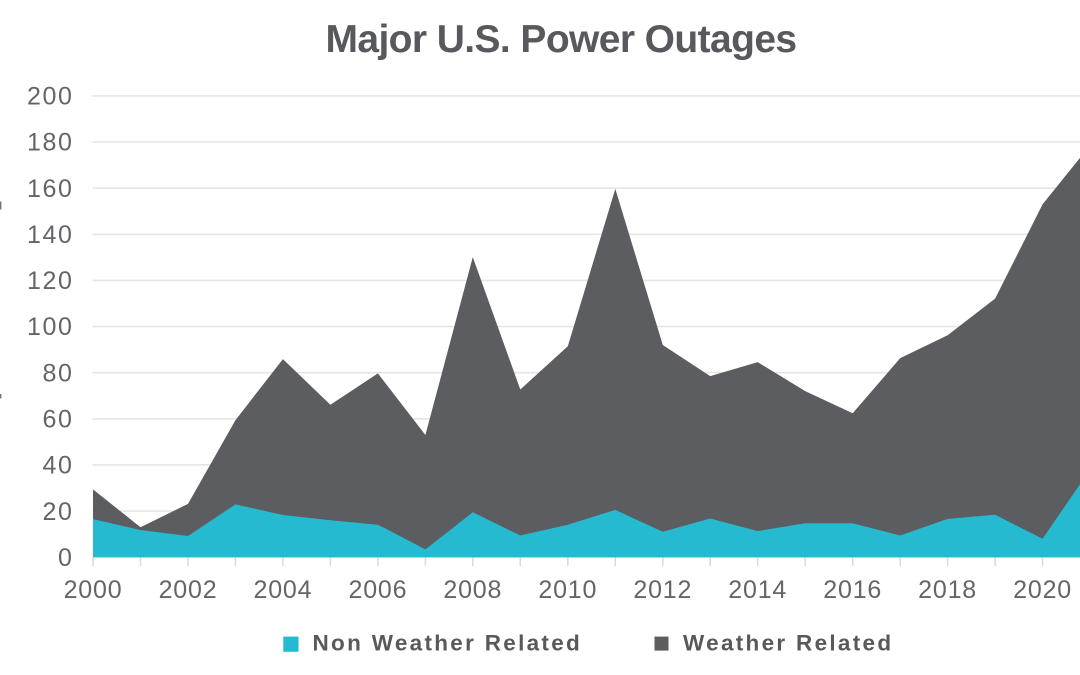 This screenshot has height=675, width=1080. Describe the element at coordinates (57, 512) in the screenshot. I see `svg-text: 20` at that location.